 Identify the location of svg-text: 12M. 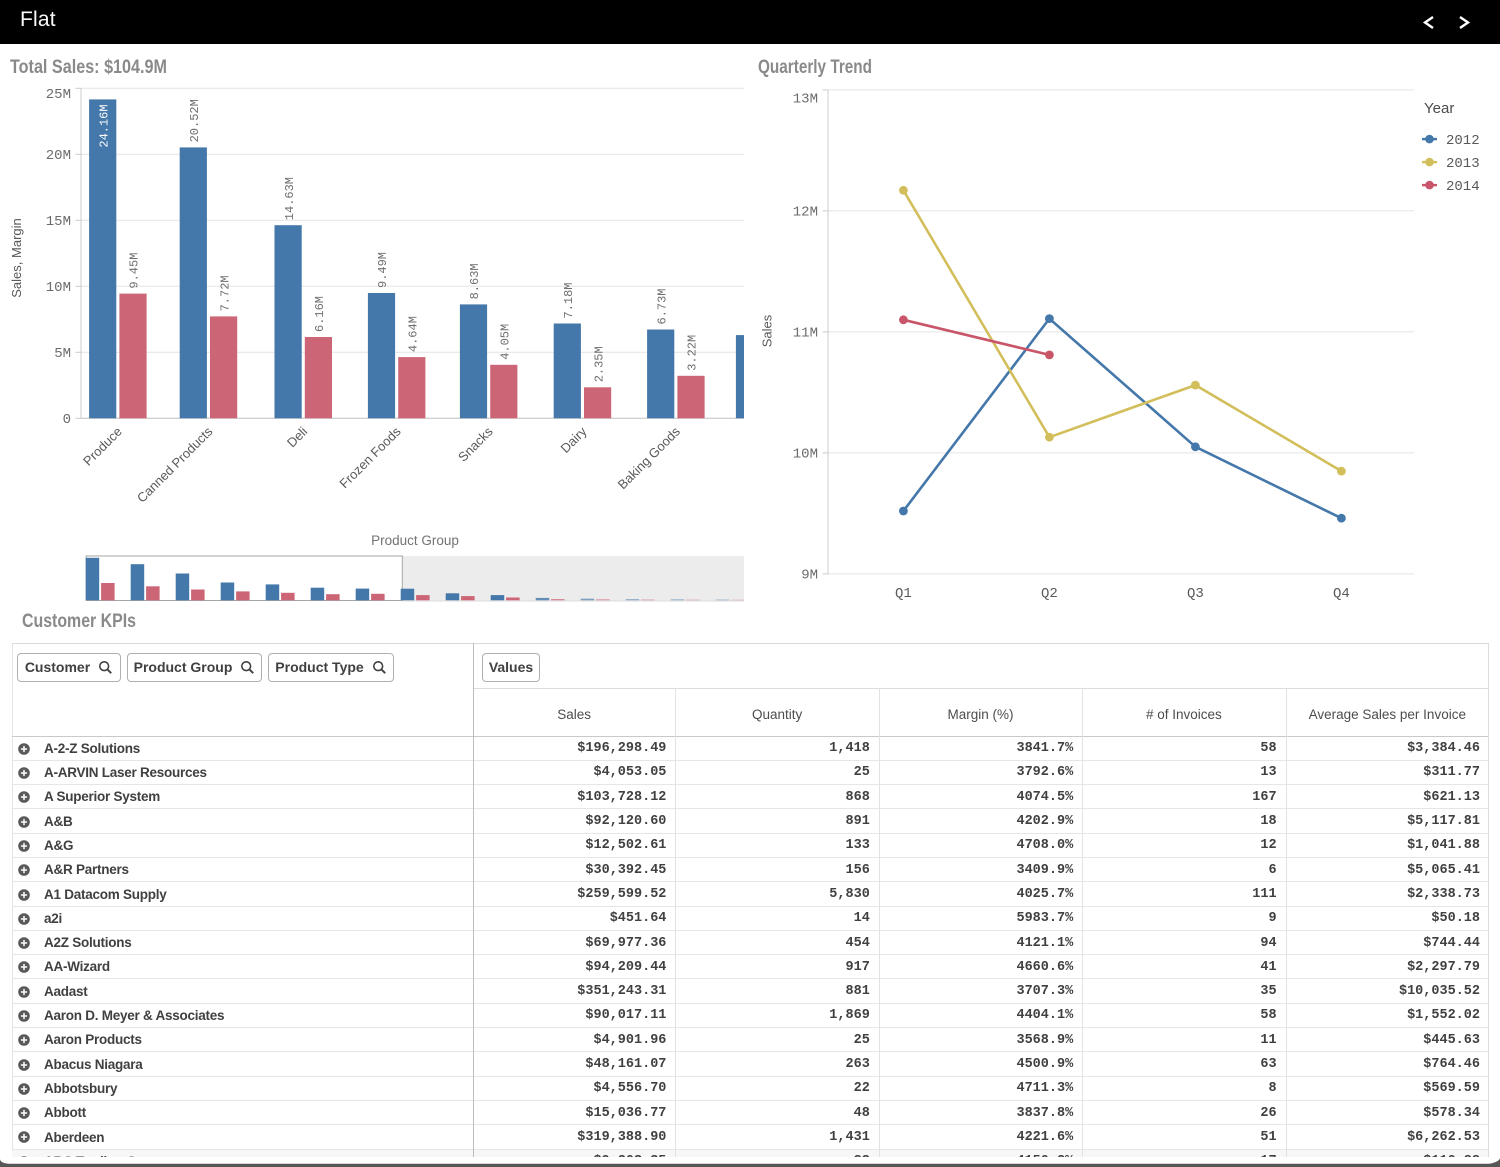
(805, 212).